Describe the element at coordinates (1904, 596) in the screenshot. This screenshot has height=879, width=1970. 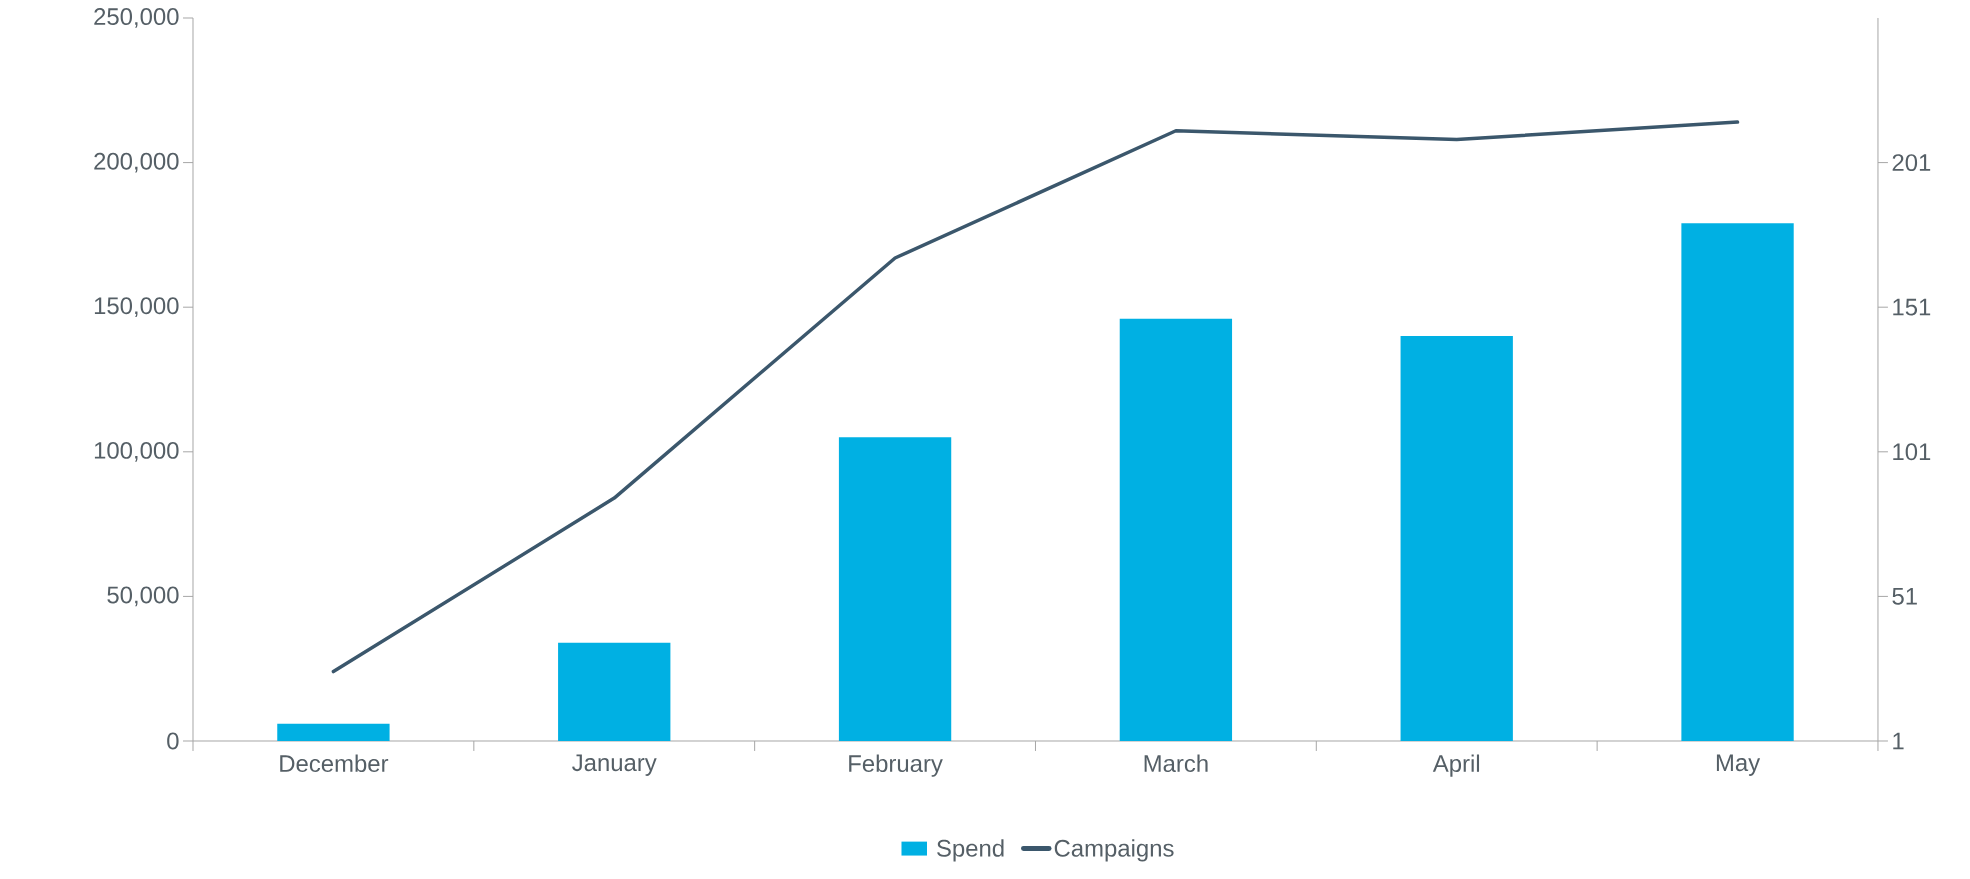
I see `y2-tick-label: 51` at that location.